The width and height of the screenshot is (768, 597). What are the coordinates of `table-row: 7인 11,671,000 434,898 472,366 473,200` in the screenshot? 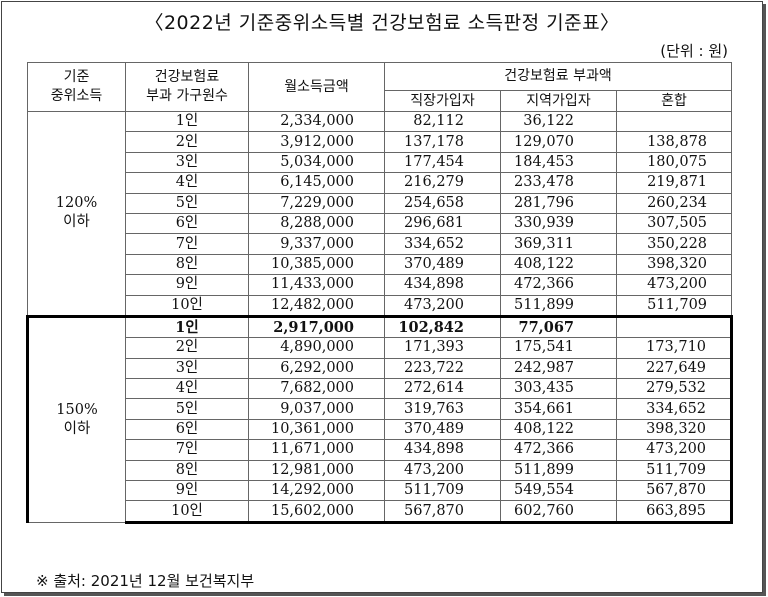 It's located at (381, 450).